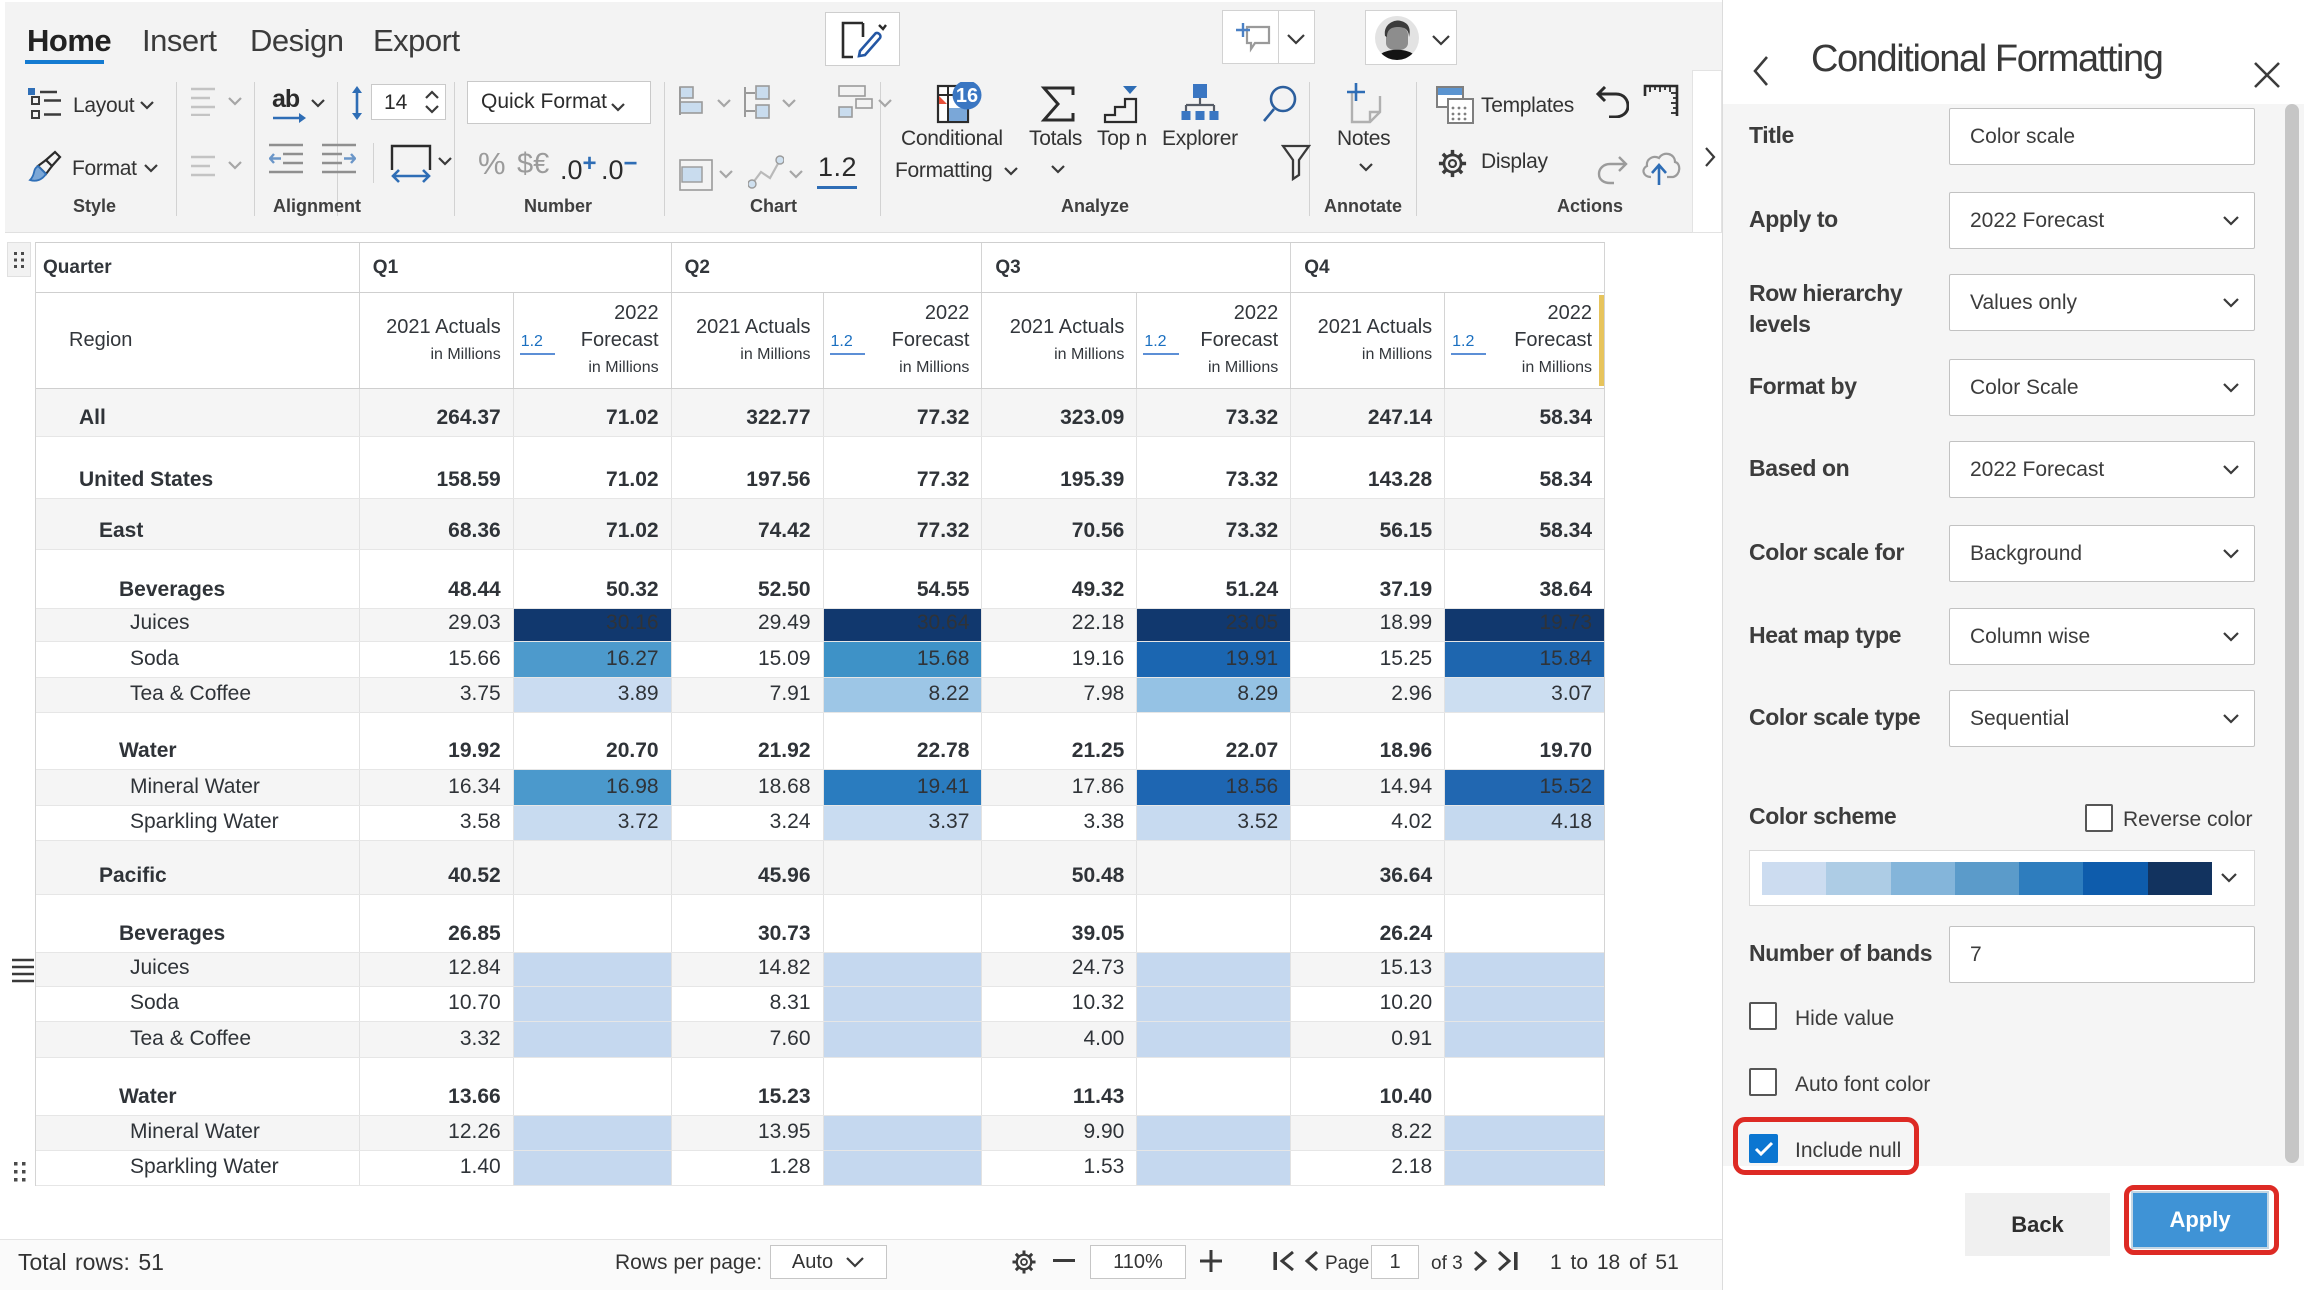  I want to click on svg-text: 16, so click(967, 96).